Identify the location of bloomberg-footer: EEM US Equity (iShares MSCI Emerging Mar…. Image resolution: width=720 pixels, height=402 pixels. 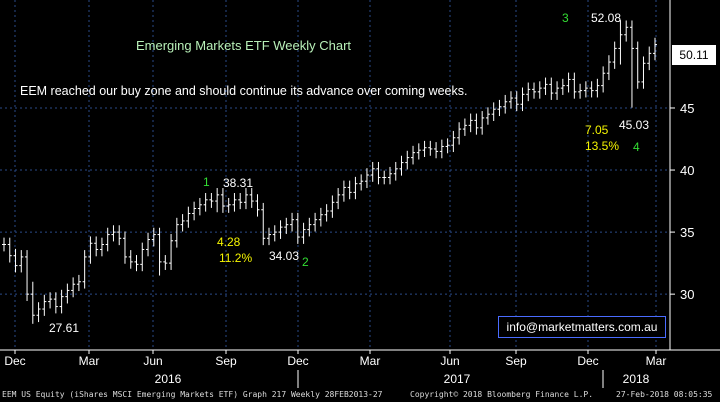
(360, 395).